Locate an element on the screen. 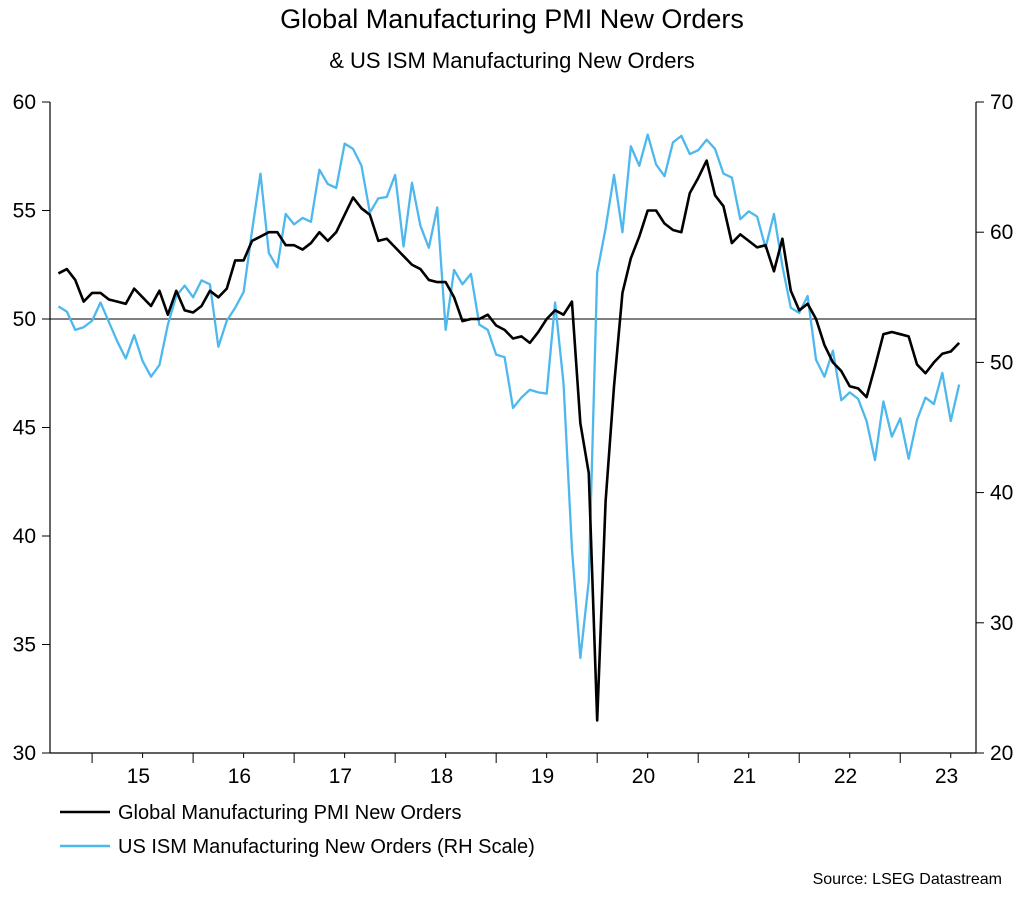  y-left-tick-label: 35 is located at coordinates (24, 645).